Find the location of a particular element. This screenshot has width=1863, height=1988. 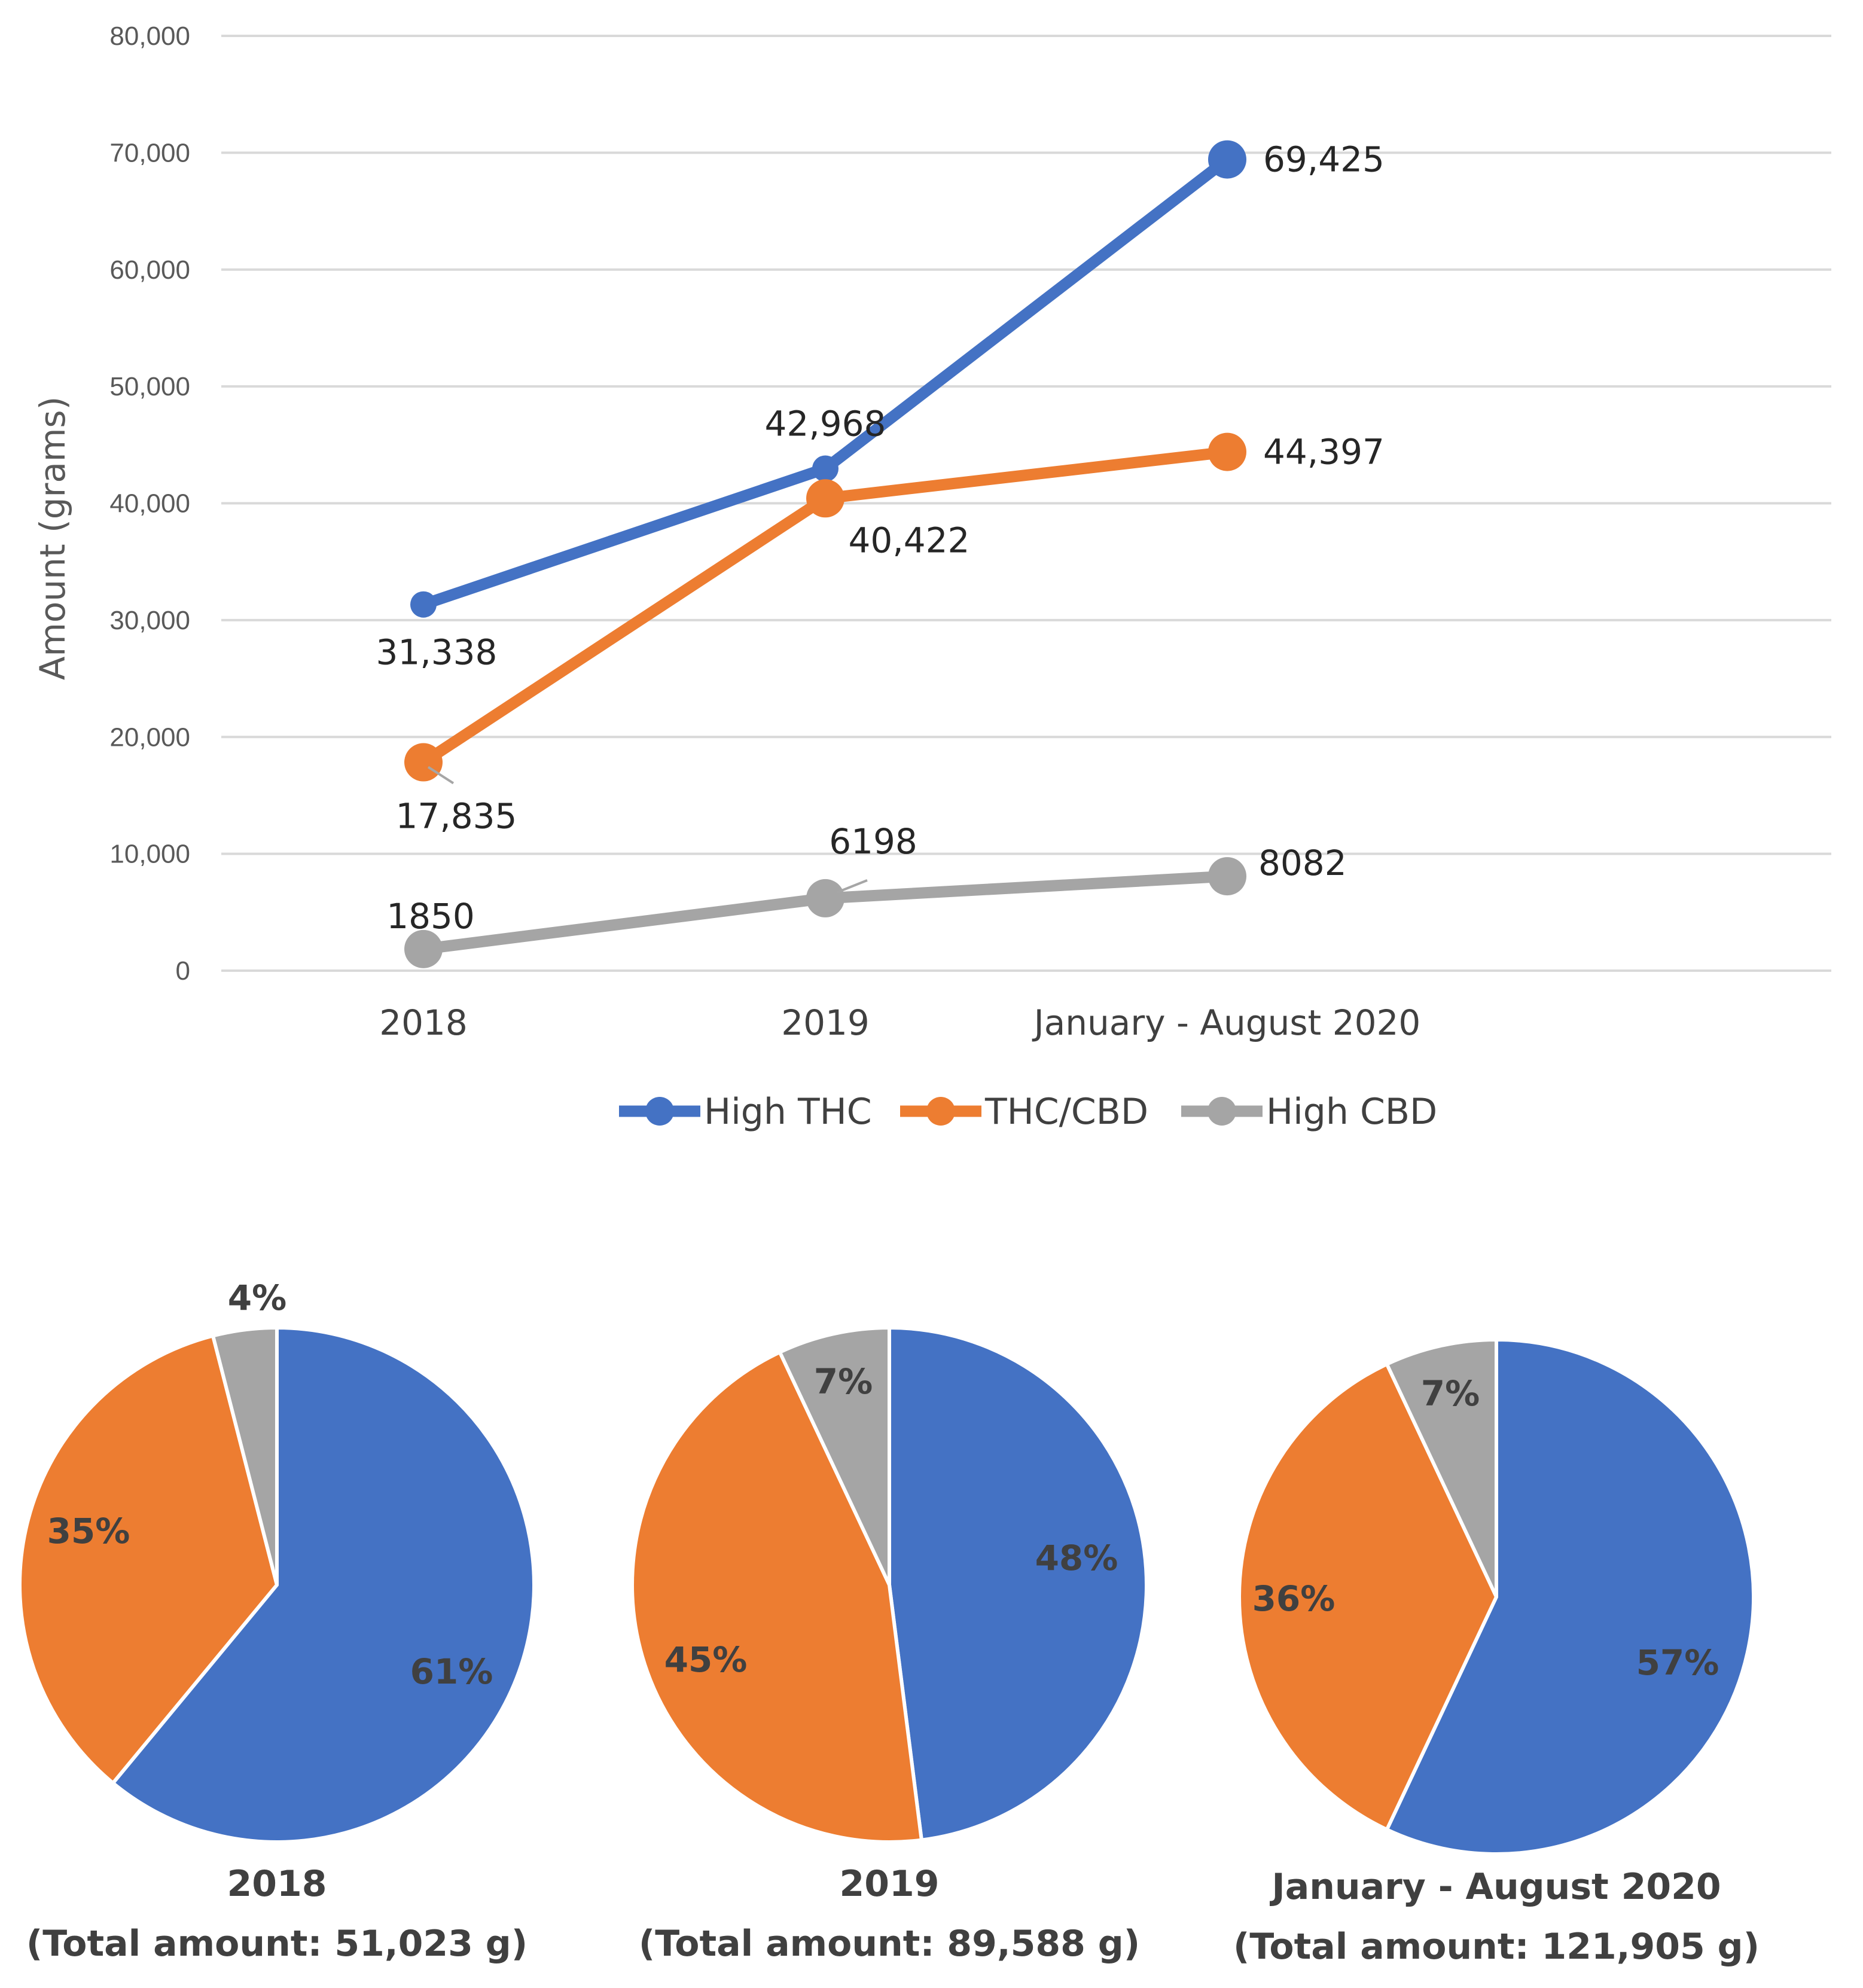

y-axis-label: Amount (grams) is located at coordinates (53, 539).